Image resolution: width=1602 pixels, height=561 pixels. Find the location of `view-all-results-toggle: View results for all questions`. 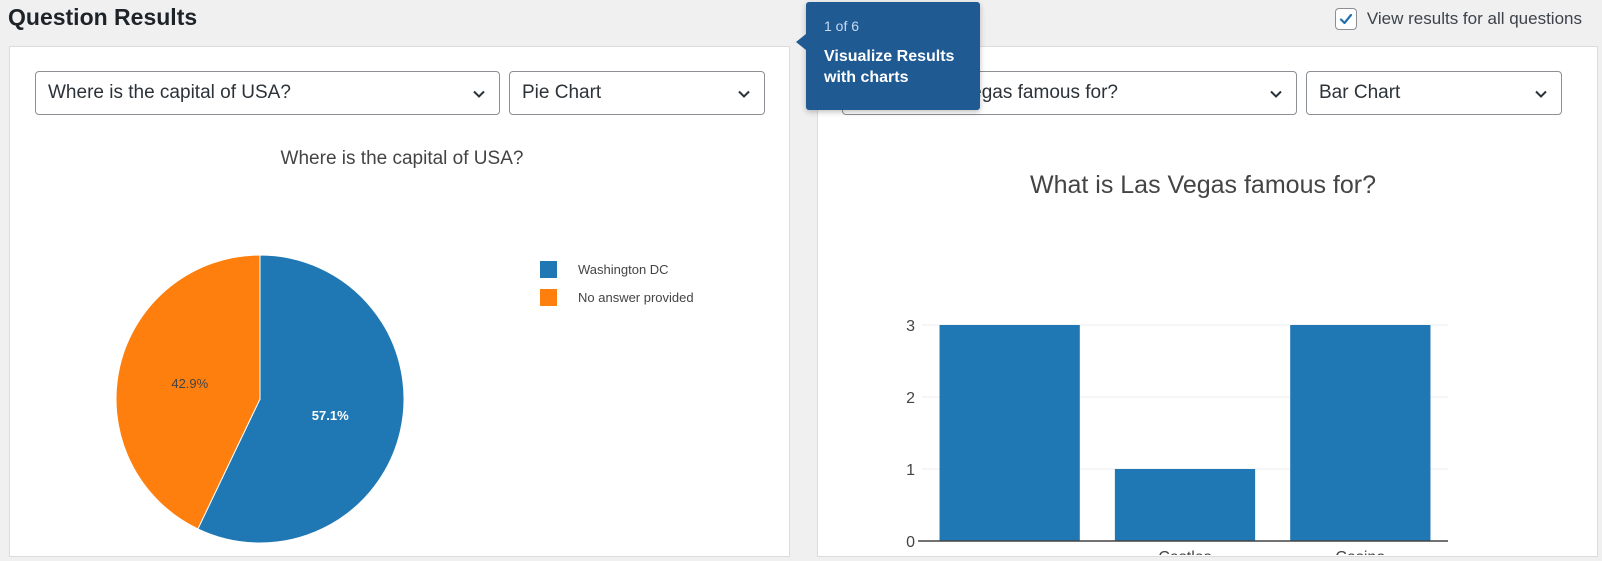

view-all-results-toggle: View results for all questions is located at coordinates (1458, 19).